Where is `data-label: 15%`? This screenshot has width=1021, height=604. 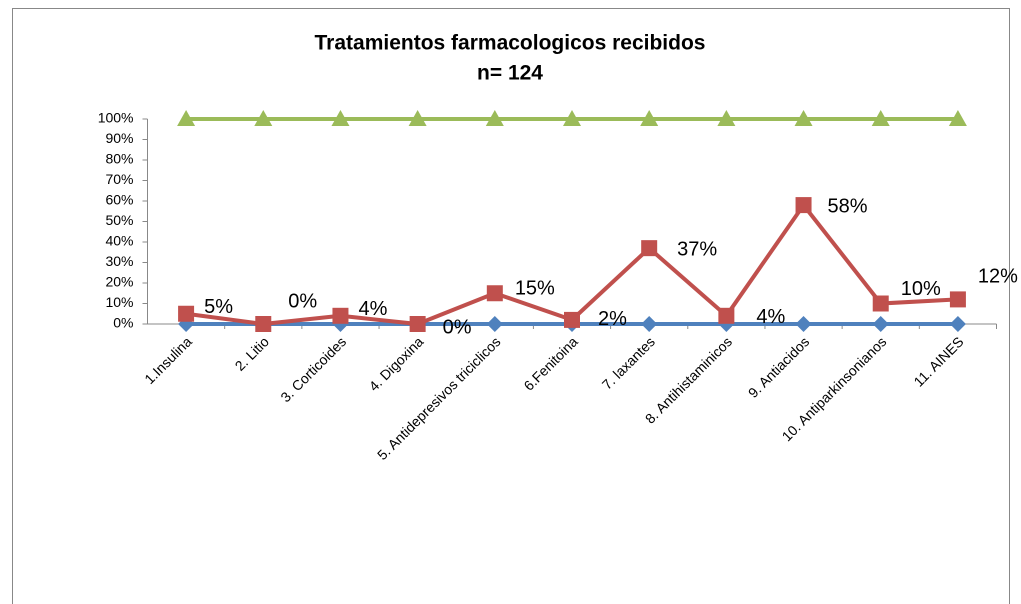
data-label: 15% is located at coordinates (535, 289).